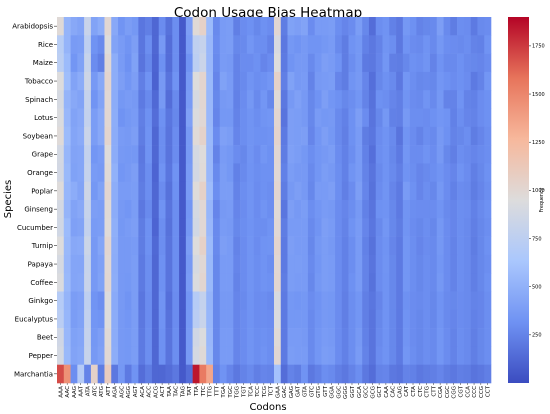 The width and height of the screenshot is (550, 414). What do you see at coordinates (95, 391) in the screenshot?
I see `x-tick-label: ATC` at bounding box center [95, 391].